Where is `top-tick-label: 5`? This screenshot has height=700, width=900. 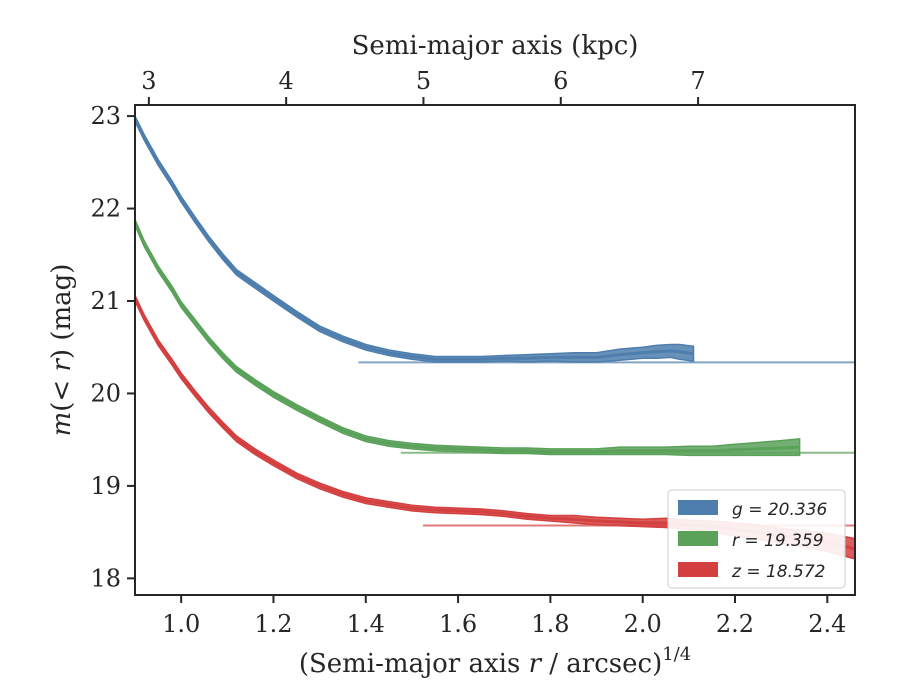
top-tick-label: 5 is located at coordinates (423, 81).